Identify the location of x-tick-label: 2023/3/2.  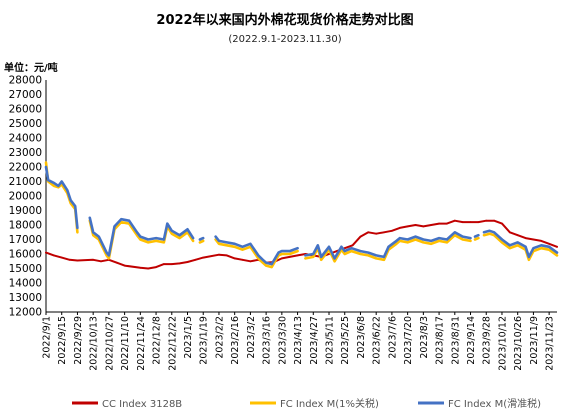
(251, 337).